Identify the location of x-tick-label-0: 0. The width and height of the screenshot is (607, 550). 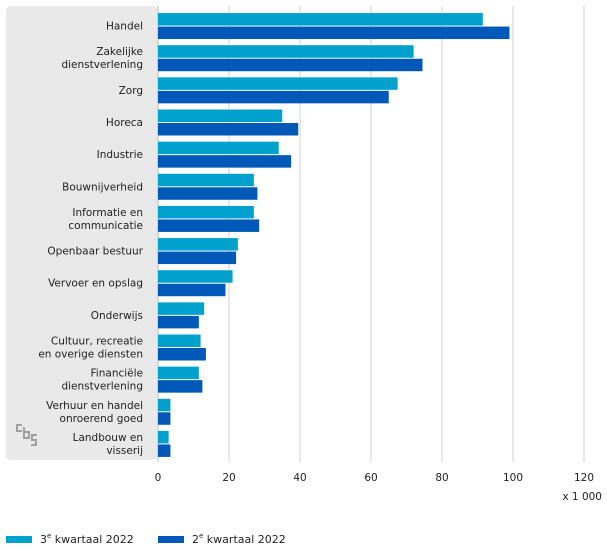
(158, 478).